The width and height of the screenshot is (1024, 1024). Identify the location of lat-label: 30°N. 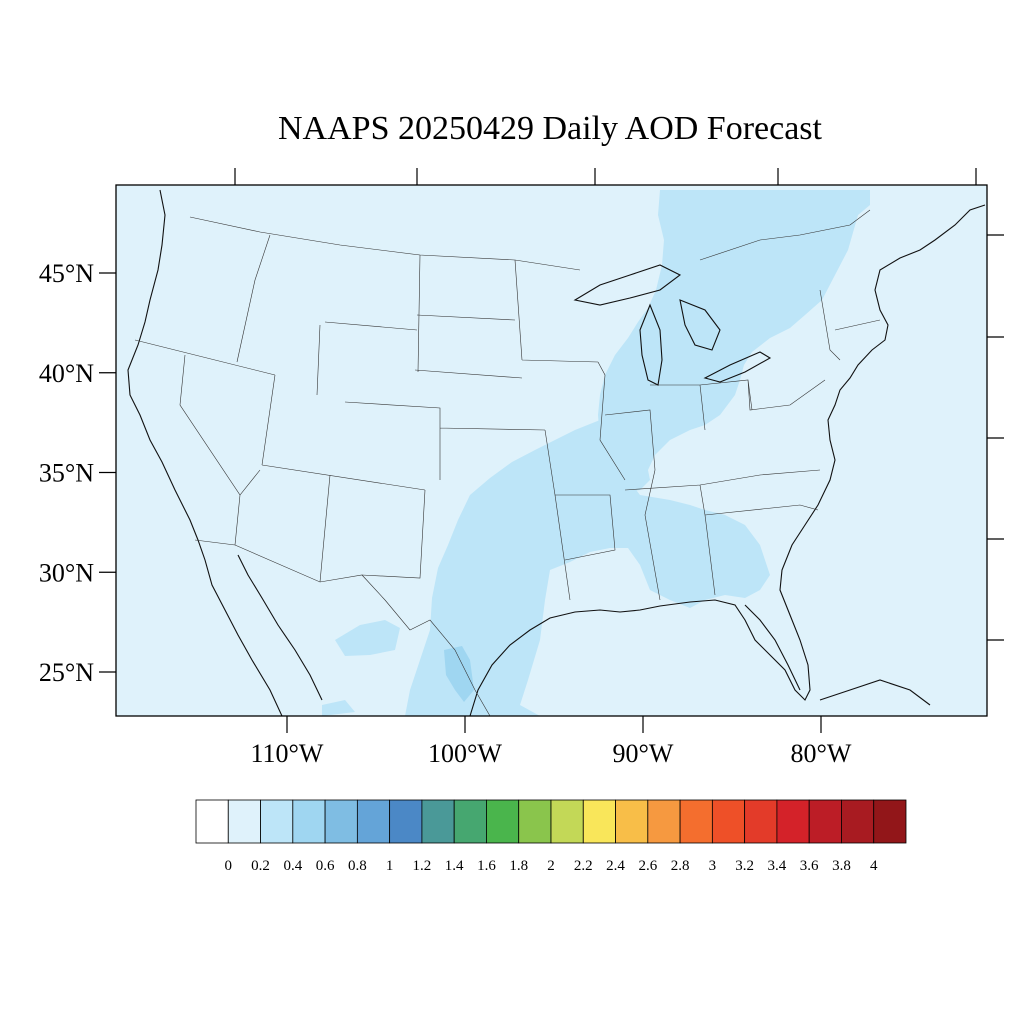
(66, 572).